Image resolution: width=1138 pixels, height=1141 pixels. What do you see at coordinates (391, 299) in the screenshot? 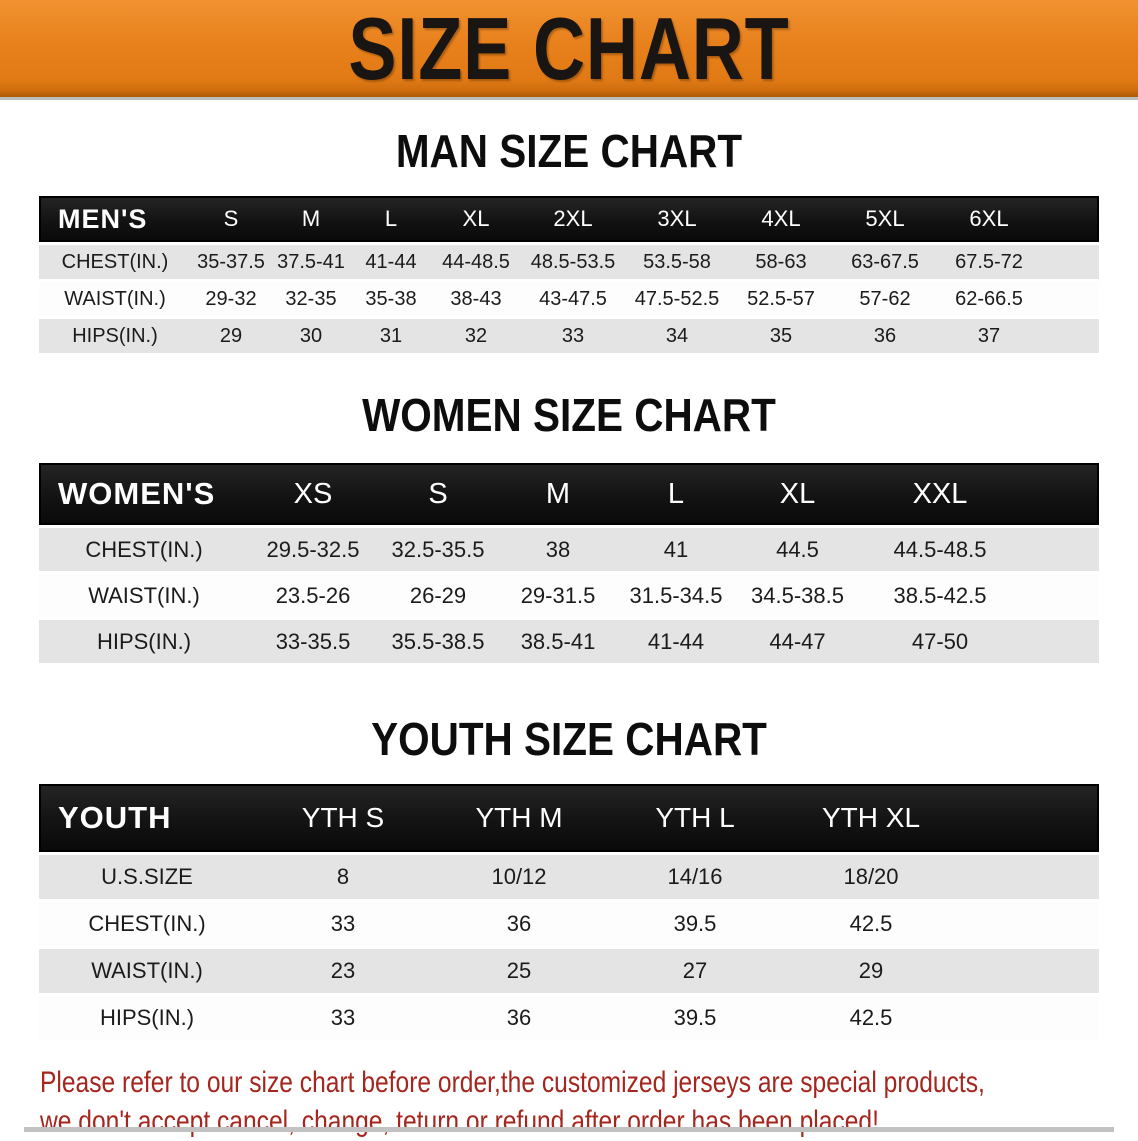
I see `size-value-cell: 35-38` at bounding box center [391, 299].